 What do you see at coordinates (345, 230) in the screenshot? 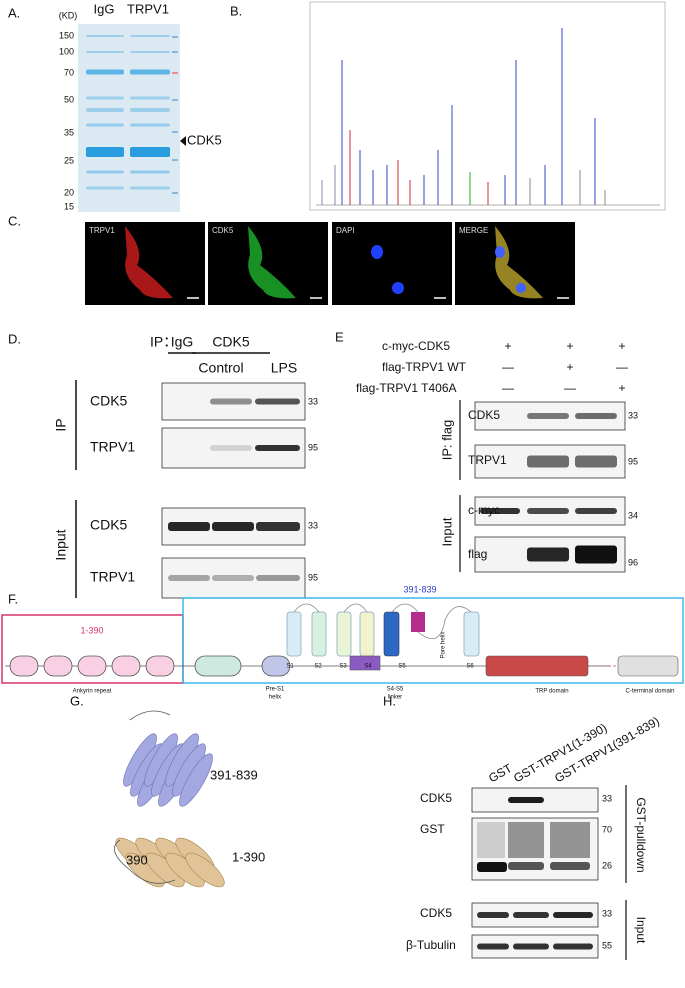
I see `channel-label: DAPI` at bounding box center [345, 230].